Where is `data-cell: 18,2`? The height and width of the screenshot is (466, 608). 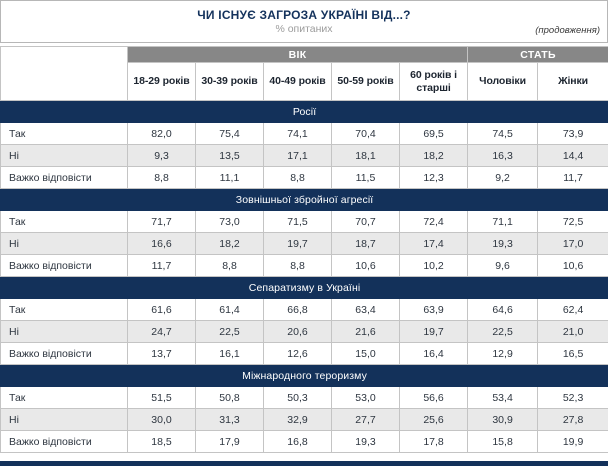
data-cell: 18,2 is located at coordinates (229, 243).